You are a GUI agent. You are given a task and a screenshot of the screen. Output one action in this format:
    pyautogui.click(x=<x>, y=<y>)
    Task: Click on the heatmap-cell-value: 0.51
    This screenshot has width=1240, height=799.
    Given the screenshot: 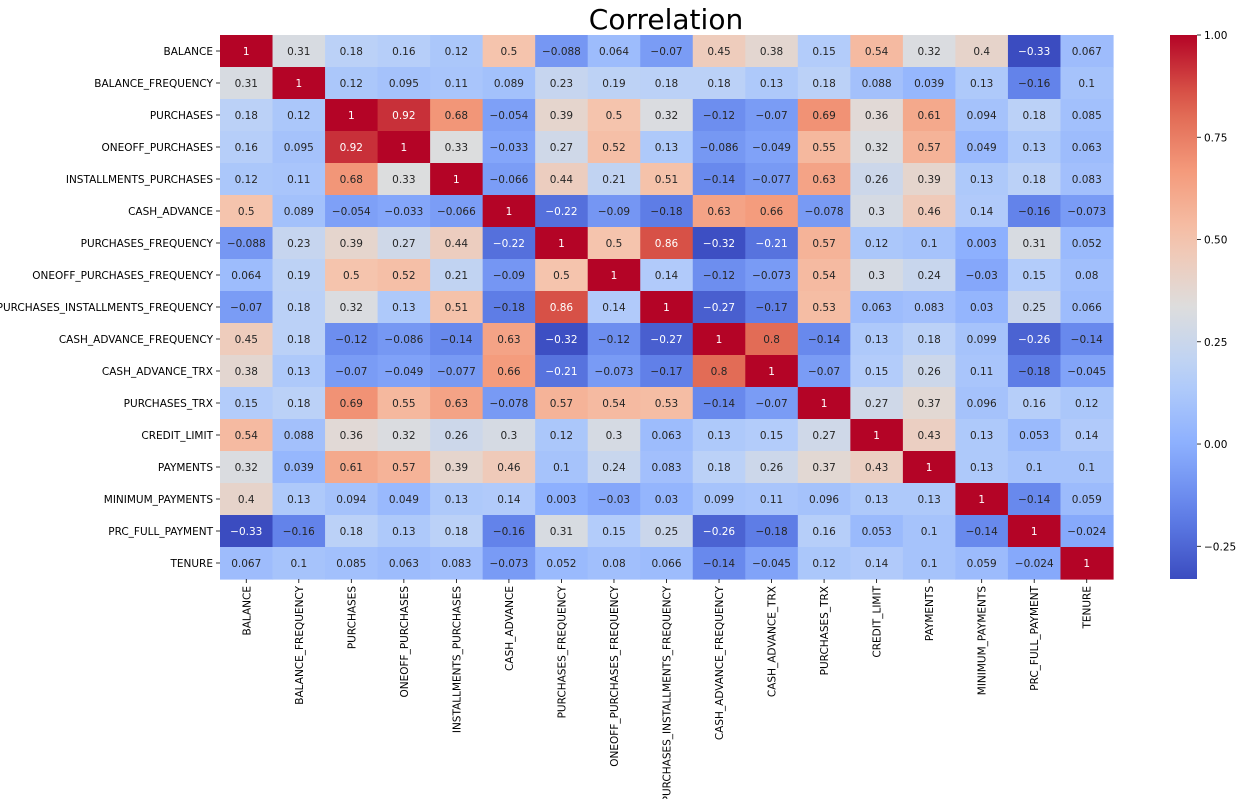 What is the action you would take?
    pyautogui.click(x=456, y=308)
    